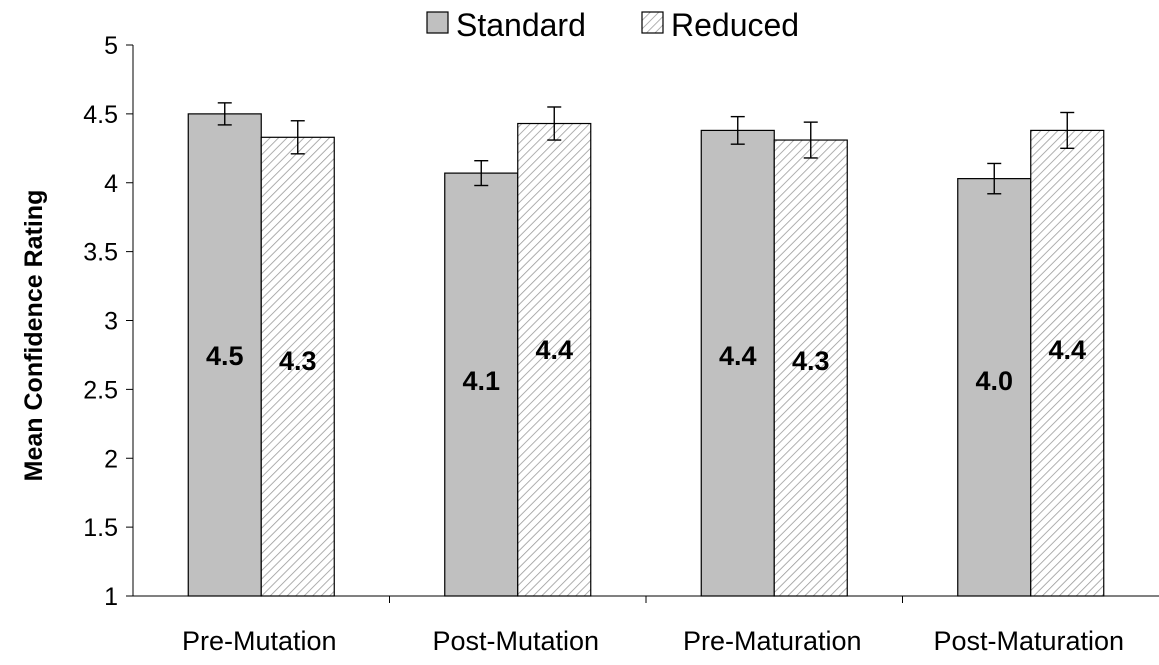  I want to click on legend-label-standard: Standard, so click(521, 25).